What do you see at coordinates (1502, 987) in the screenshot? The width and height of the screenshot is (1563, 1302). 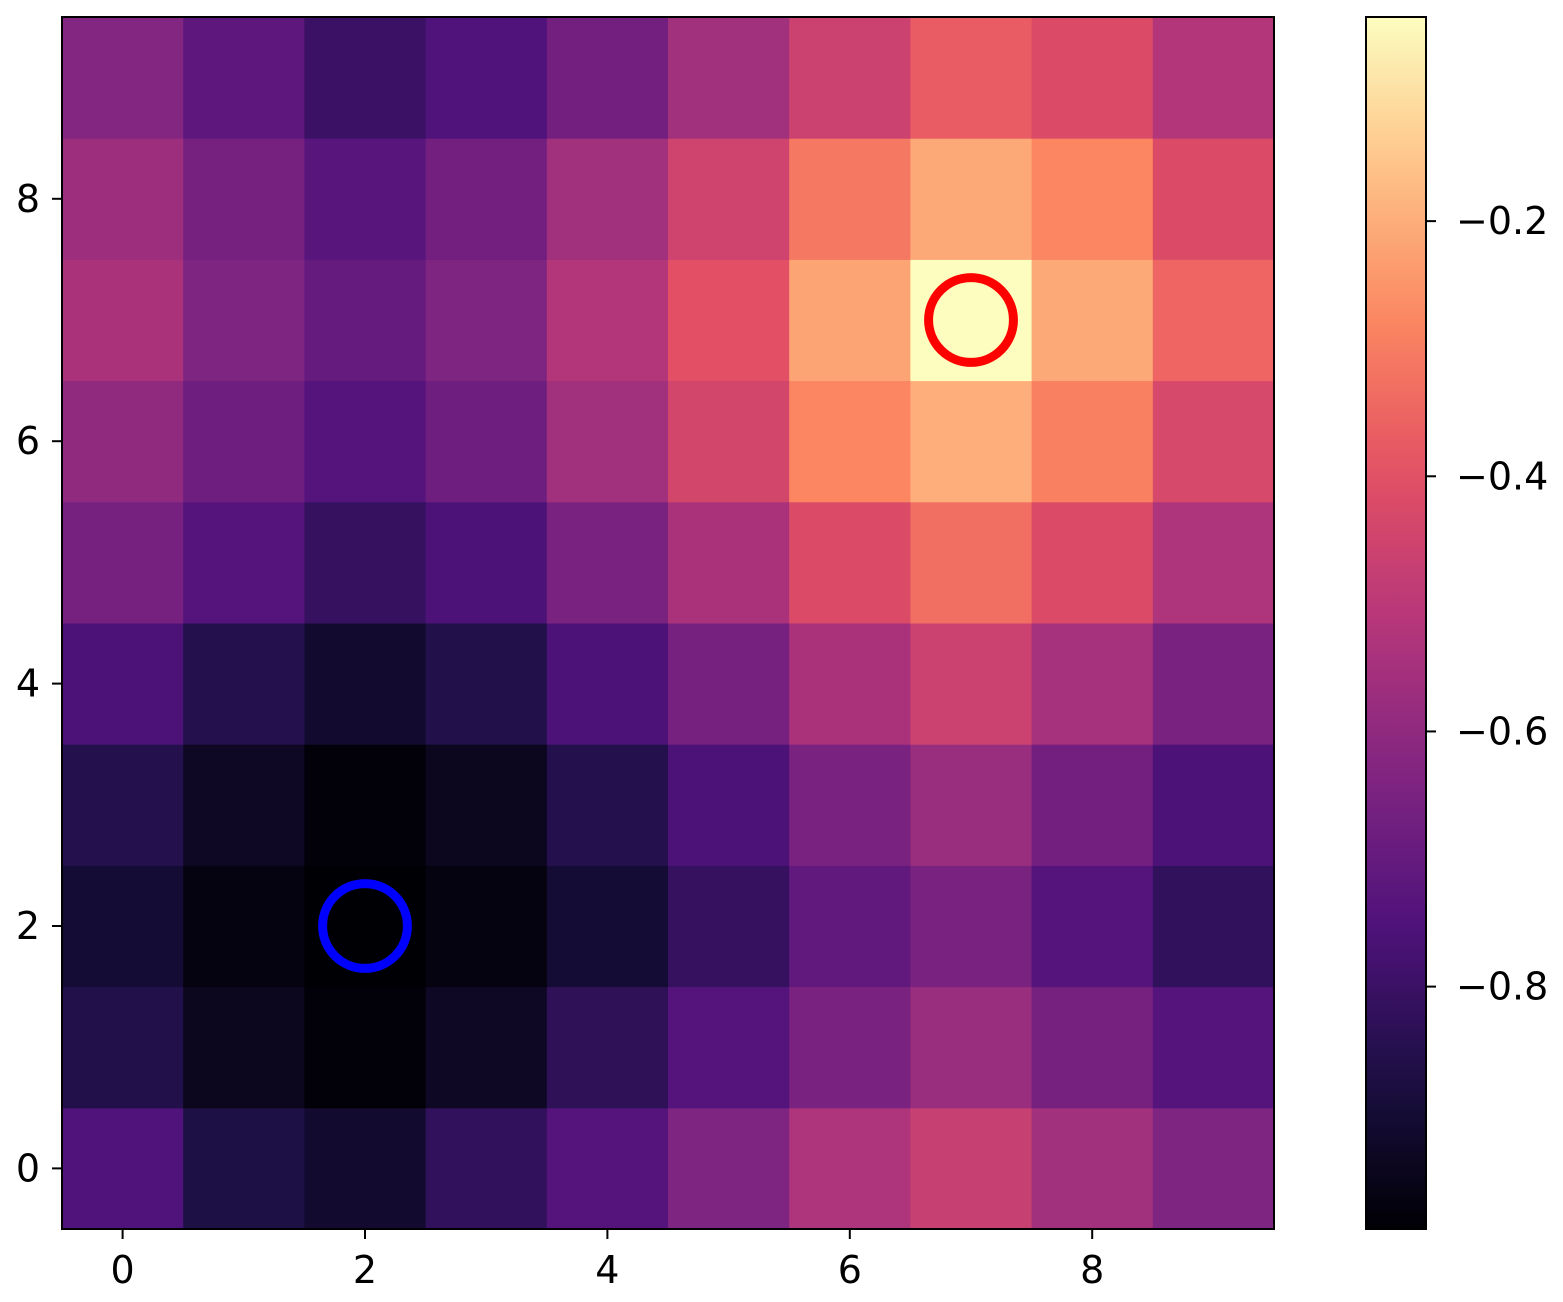 I see `colorbar-tick-label: −0.8` at bounding box center [1502, 987].